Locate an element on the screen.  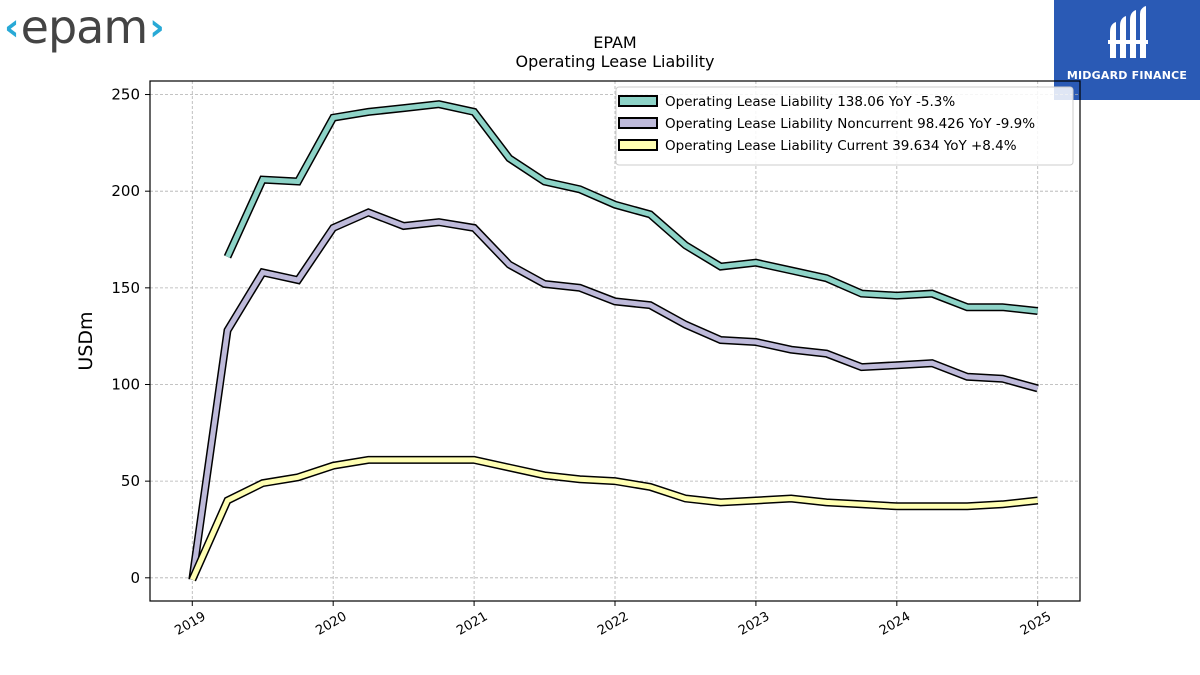
series-line-fill is located at coordinates (614, 519).